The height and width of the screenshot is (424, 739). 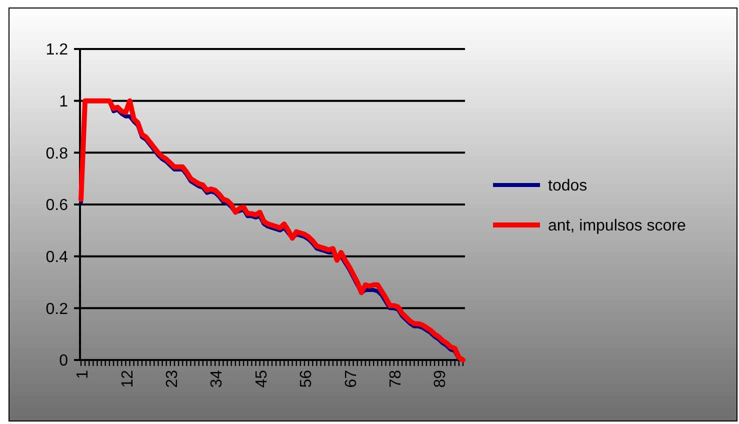 What do you see at coordinates (261, 379) in the screenshot?
I see `x-tick-label: 45` at bounding box center [261, 379].